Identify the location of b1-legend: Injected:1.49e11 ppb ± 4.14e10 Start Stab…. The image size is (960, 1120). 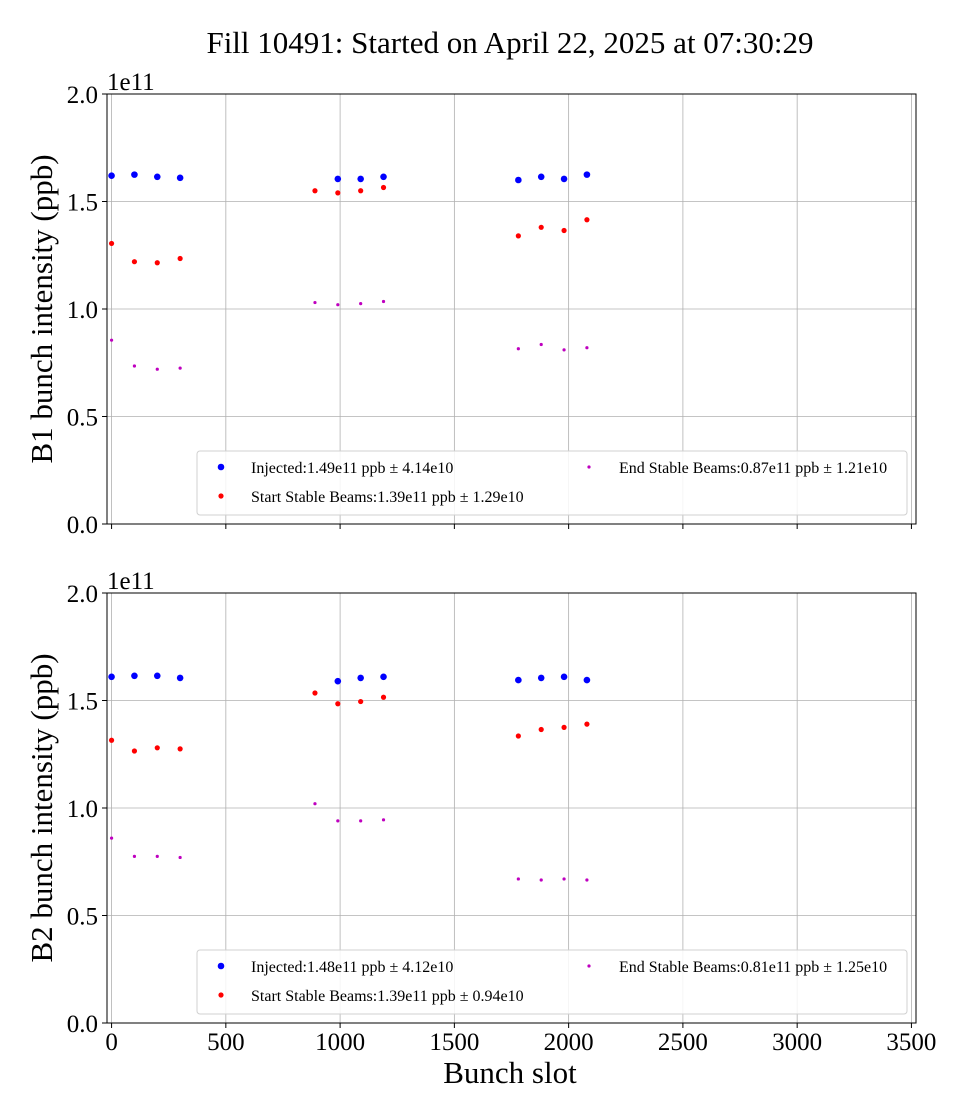
(552, 483).